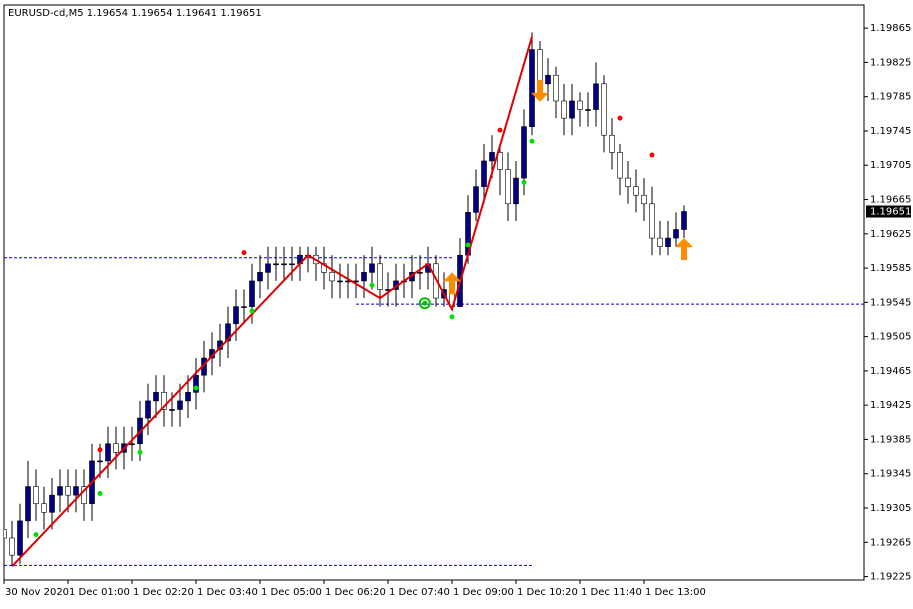  What do you see at coordinates (890, 62) in the screenshot?
I see `y-tick-label: 1.19825` at bounding box center [890, 62].